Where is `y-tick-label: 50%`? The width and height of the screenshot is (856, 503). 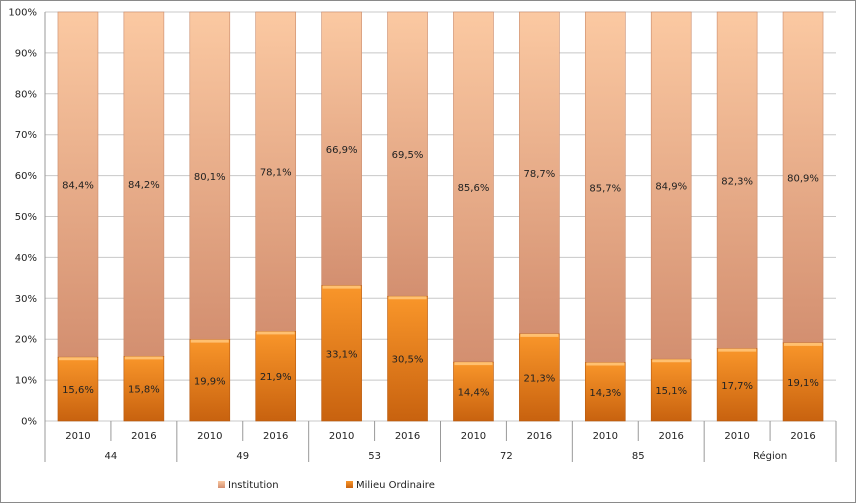
y-tick-label: 50% is located at coordinates (26, 217).